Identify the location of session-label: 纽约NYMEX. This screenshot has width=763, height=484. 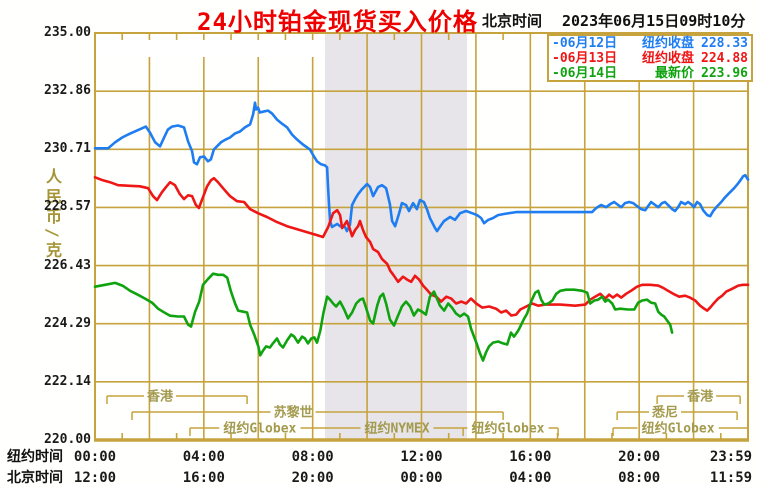
(396, 429).